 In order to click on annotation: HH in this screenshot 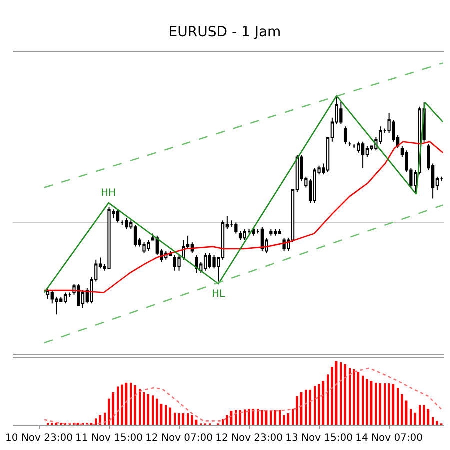, I will do `click(108, 193)`.